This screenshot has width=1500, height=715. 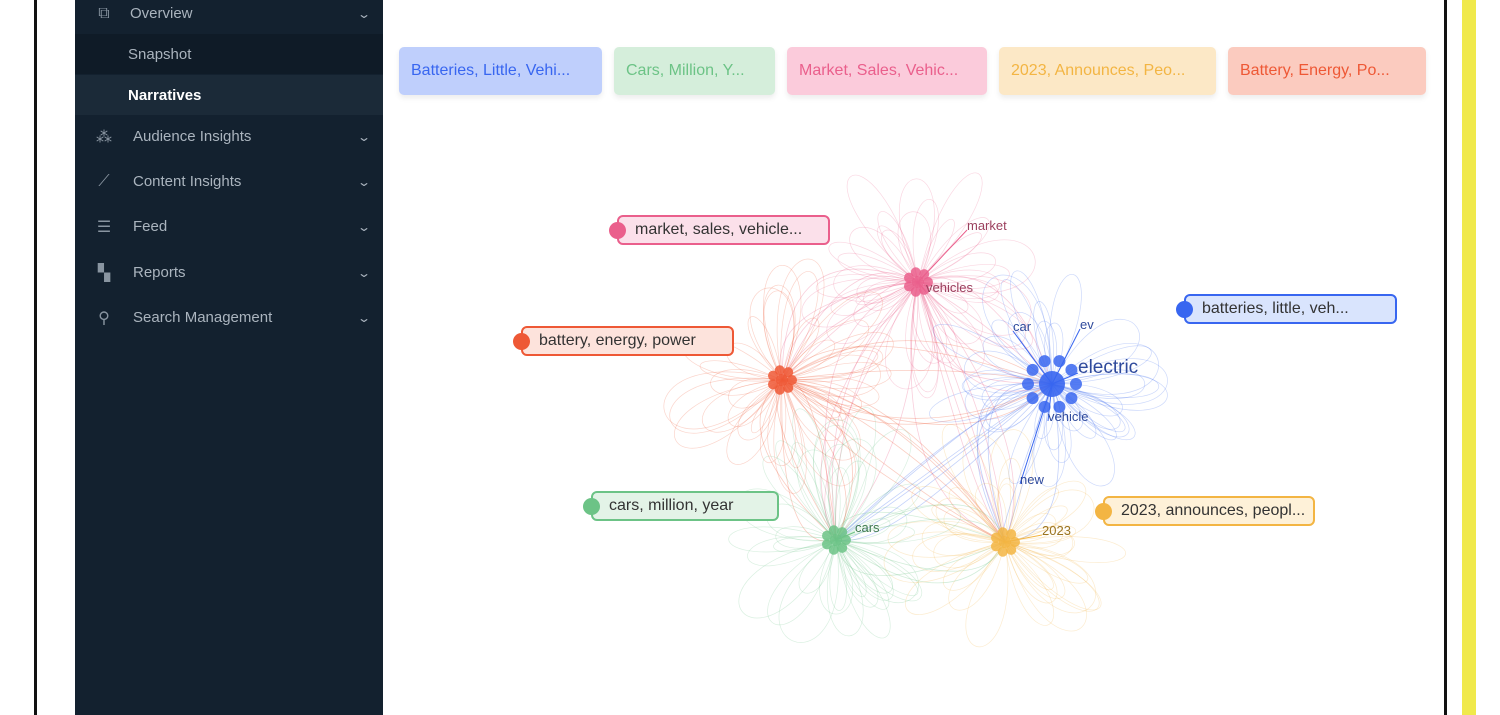 I want to click on cluster-label: battery, energy, power, so click(x=623, y=341).